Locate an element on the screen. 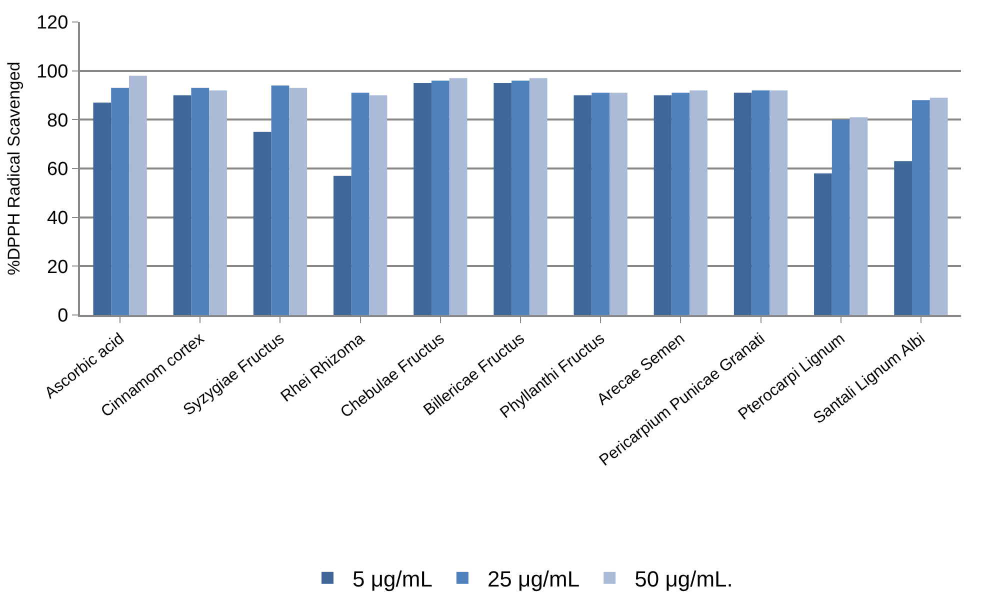 Image resolution: width=991 pixels, height=610 pixels. y-tick-label: 120 is located at coordinates (52, 23).